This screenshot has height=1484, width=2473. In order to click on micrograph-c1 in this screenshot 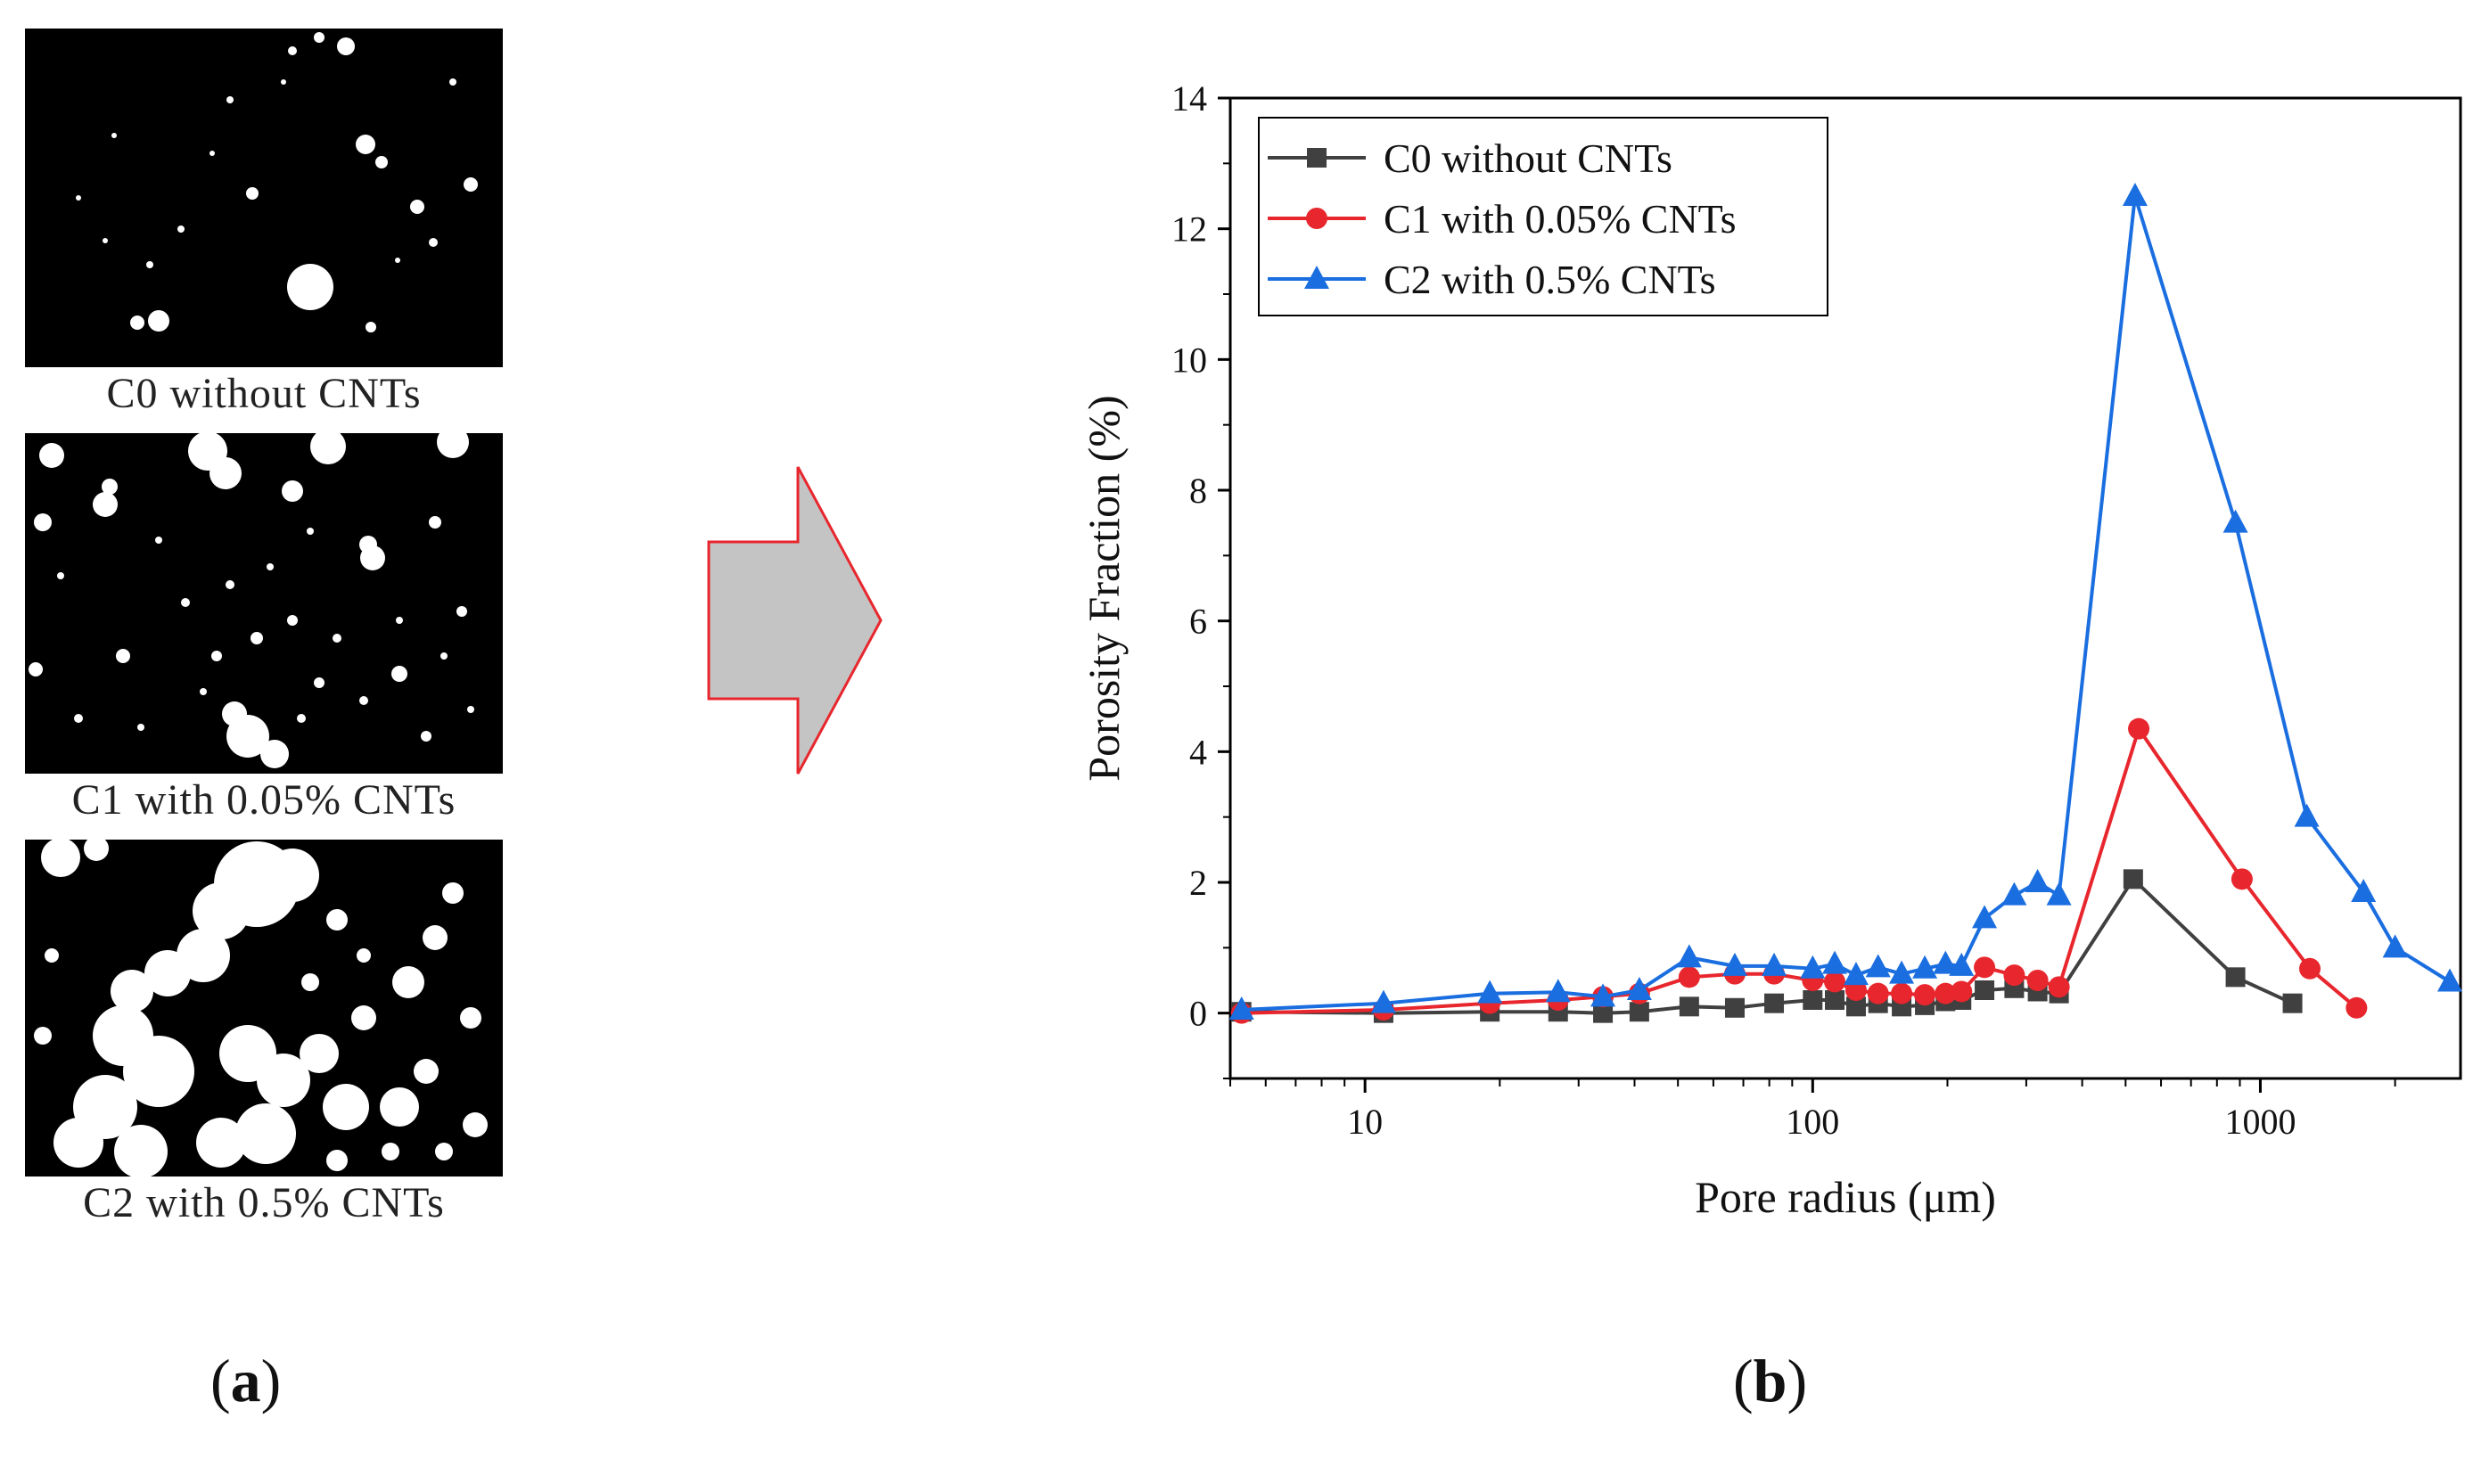, I will do `click(264, 603)`.